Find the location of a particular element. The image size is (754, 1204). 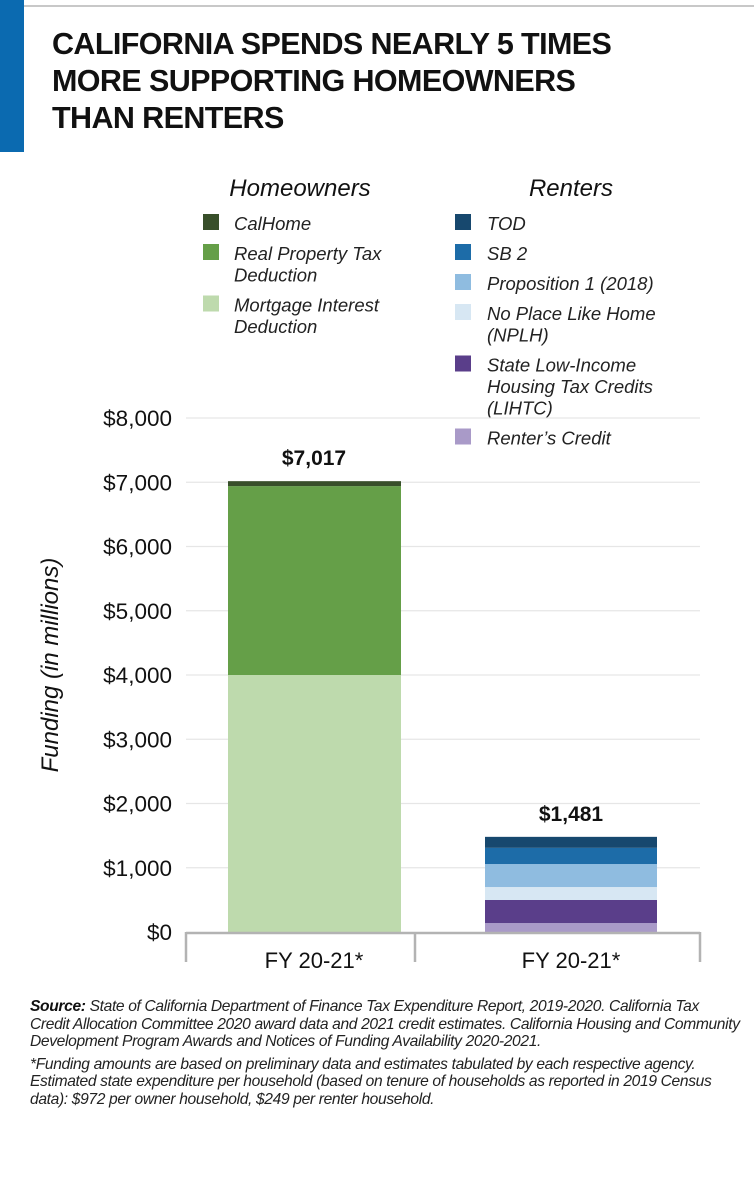

legend-item: Renter’s Credit is located at coordinates (533, 438).